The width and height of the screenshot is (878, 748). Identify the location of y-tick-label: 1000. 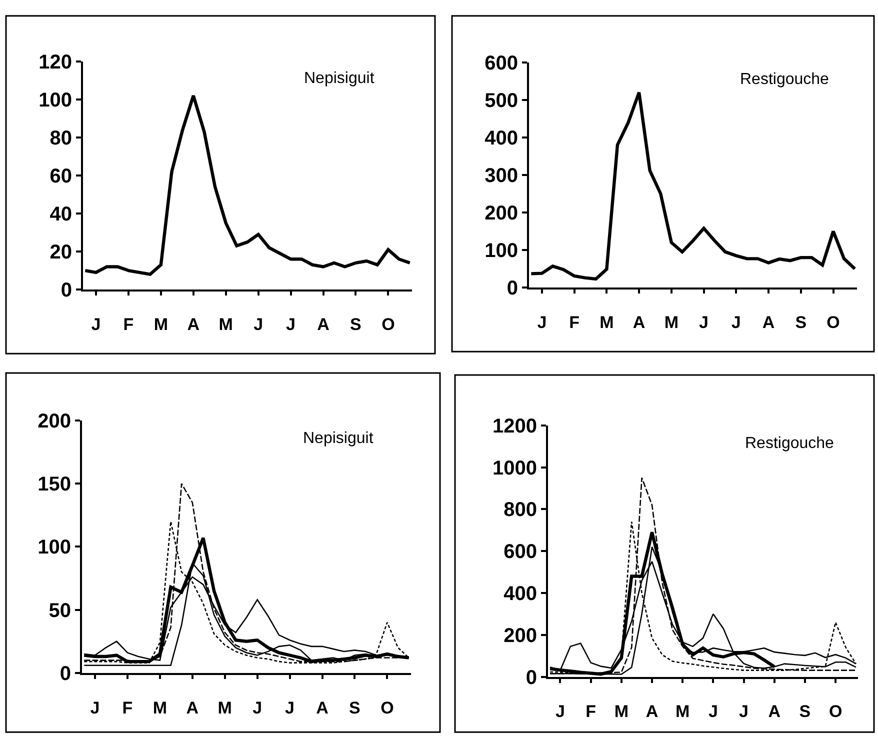
(514, 468).